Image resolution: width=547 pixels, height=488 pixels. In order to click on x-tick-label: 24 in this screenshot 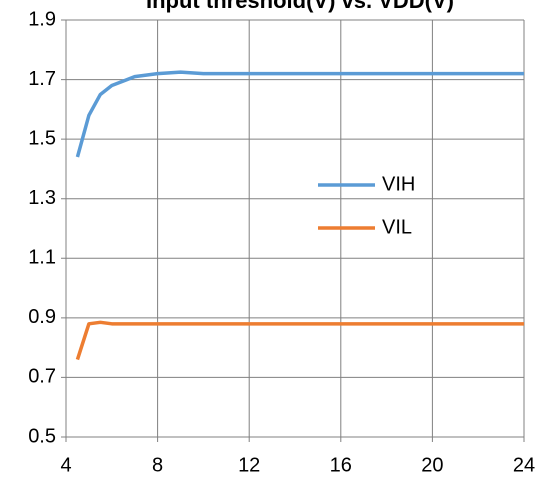, I will do `click(524, 465)`.